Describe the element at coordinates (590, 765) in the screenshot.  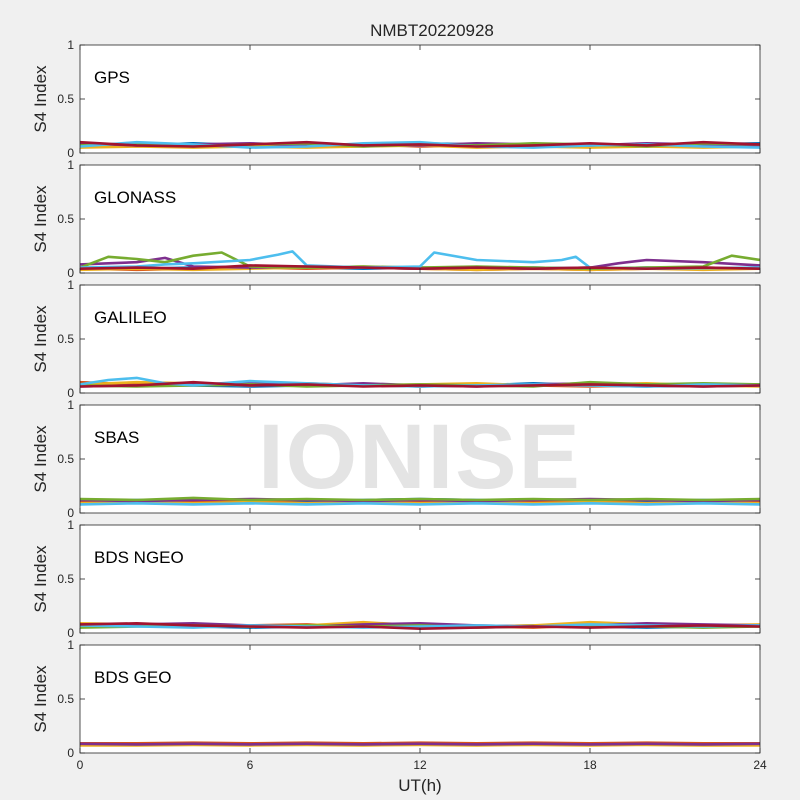
I see `x-tick-label: 18` at that location.